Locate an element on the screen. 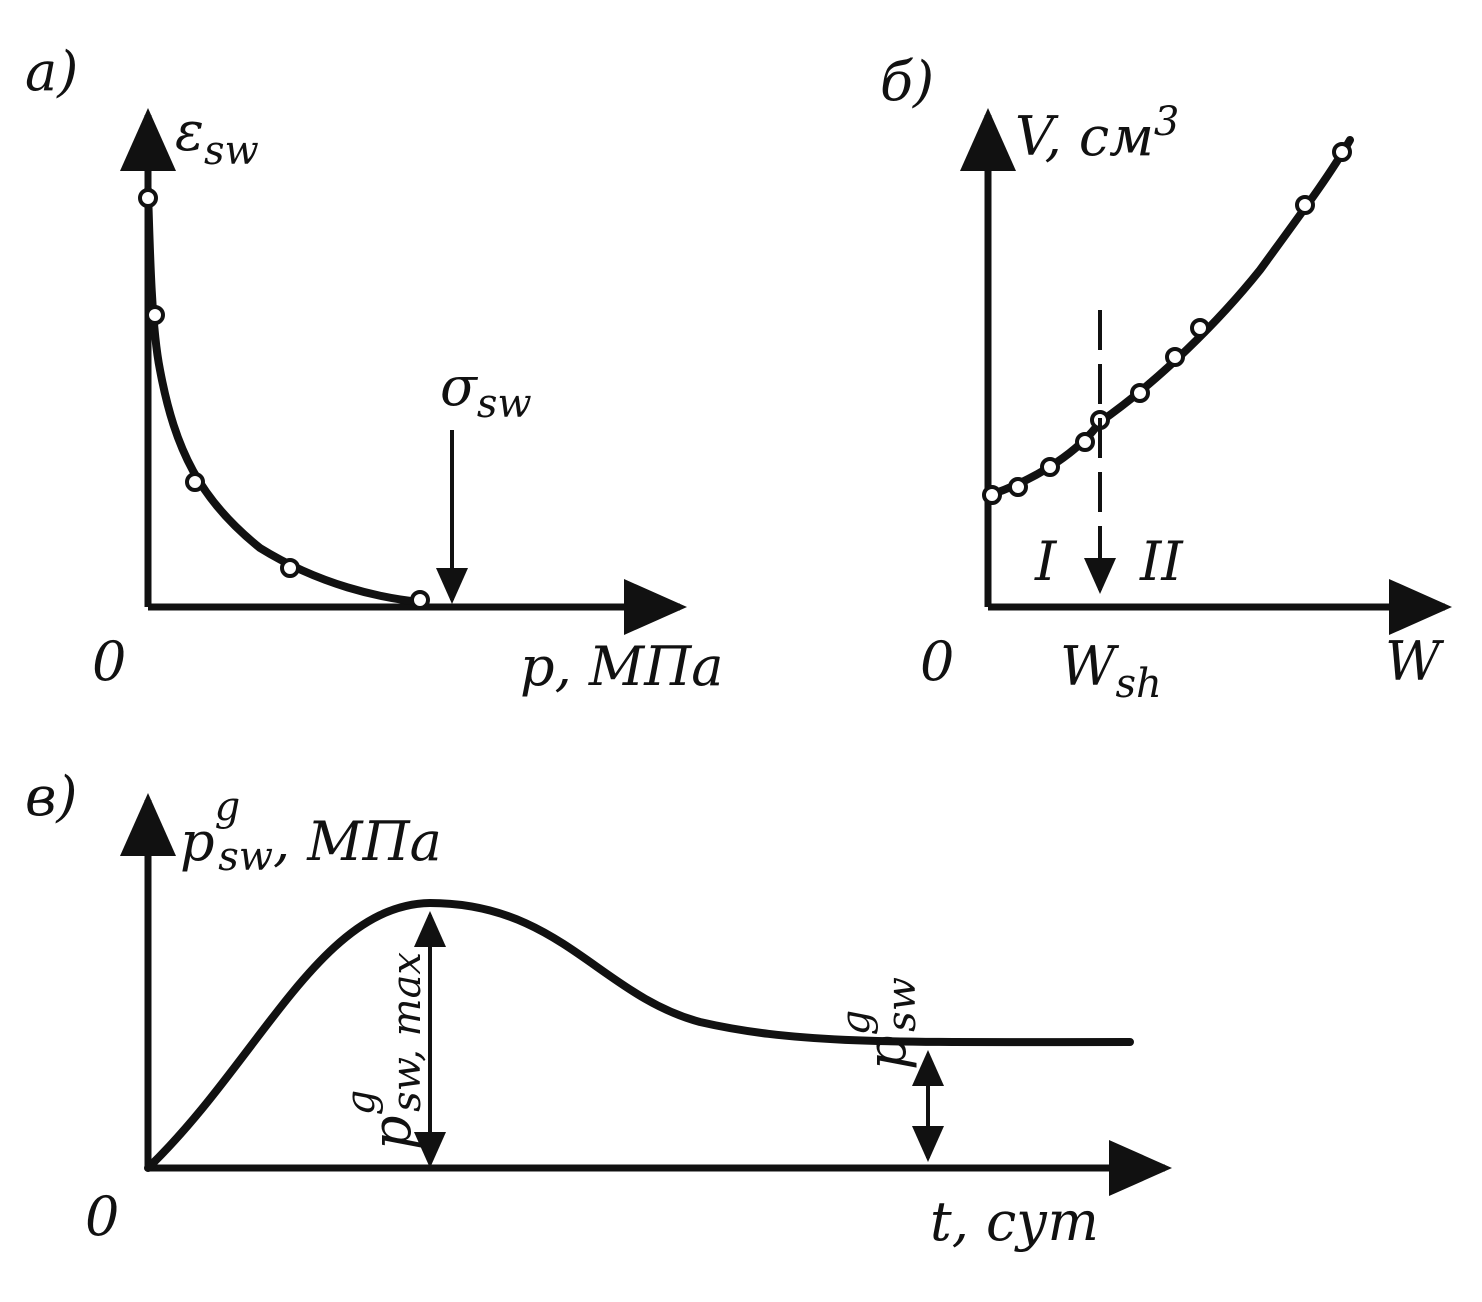 This screenshot has height=1302, width=1482. label-part: sw, max is located at coordinates (407, 1032).